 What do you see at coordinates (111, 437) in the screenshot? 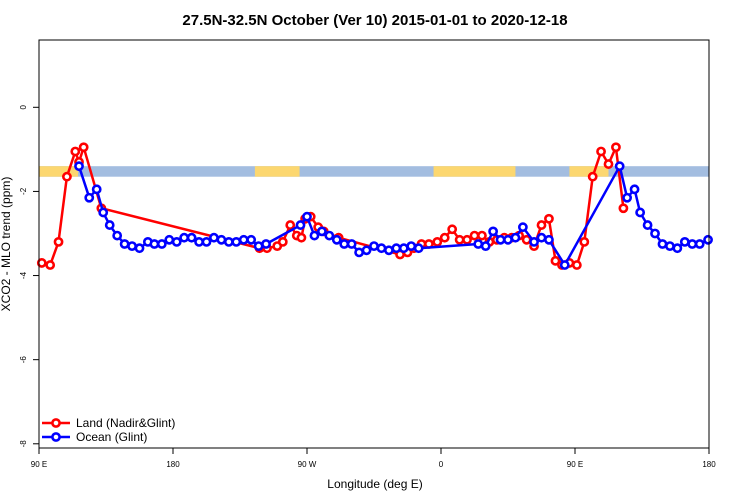
I see `legend-label-1: Ocean (Glint)` at bounding box center [111, 437].